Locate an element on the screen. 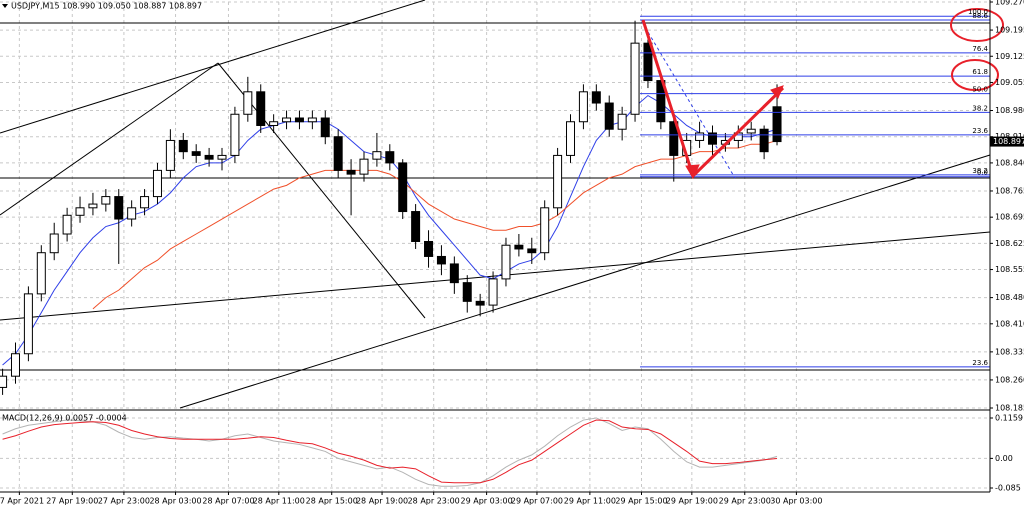 The image size is (1024, 508). y-tick-label: 108.410 is located at coordinates (1009, 323).